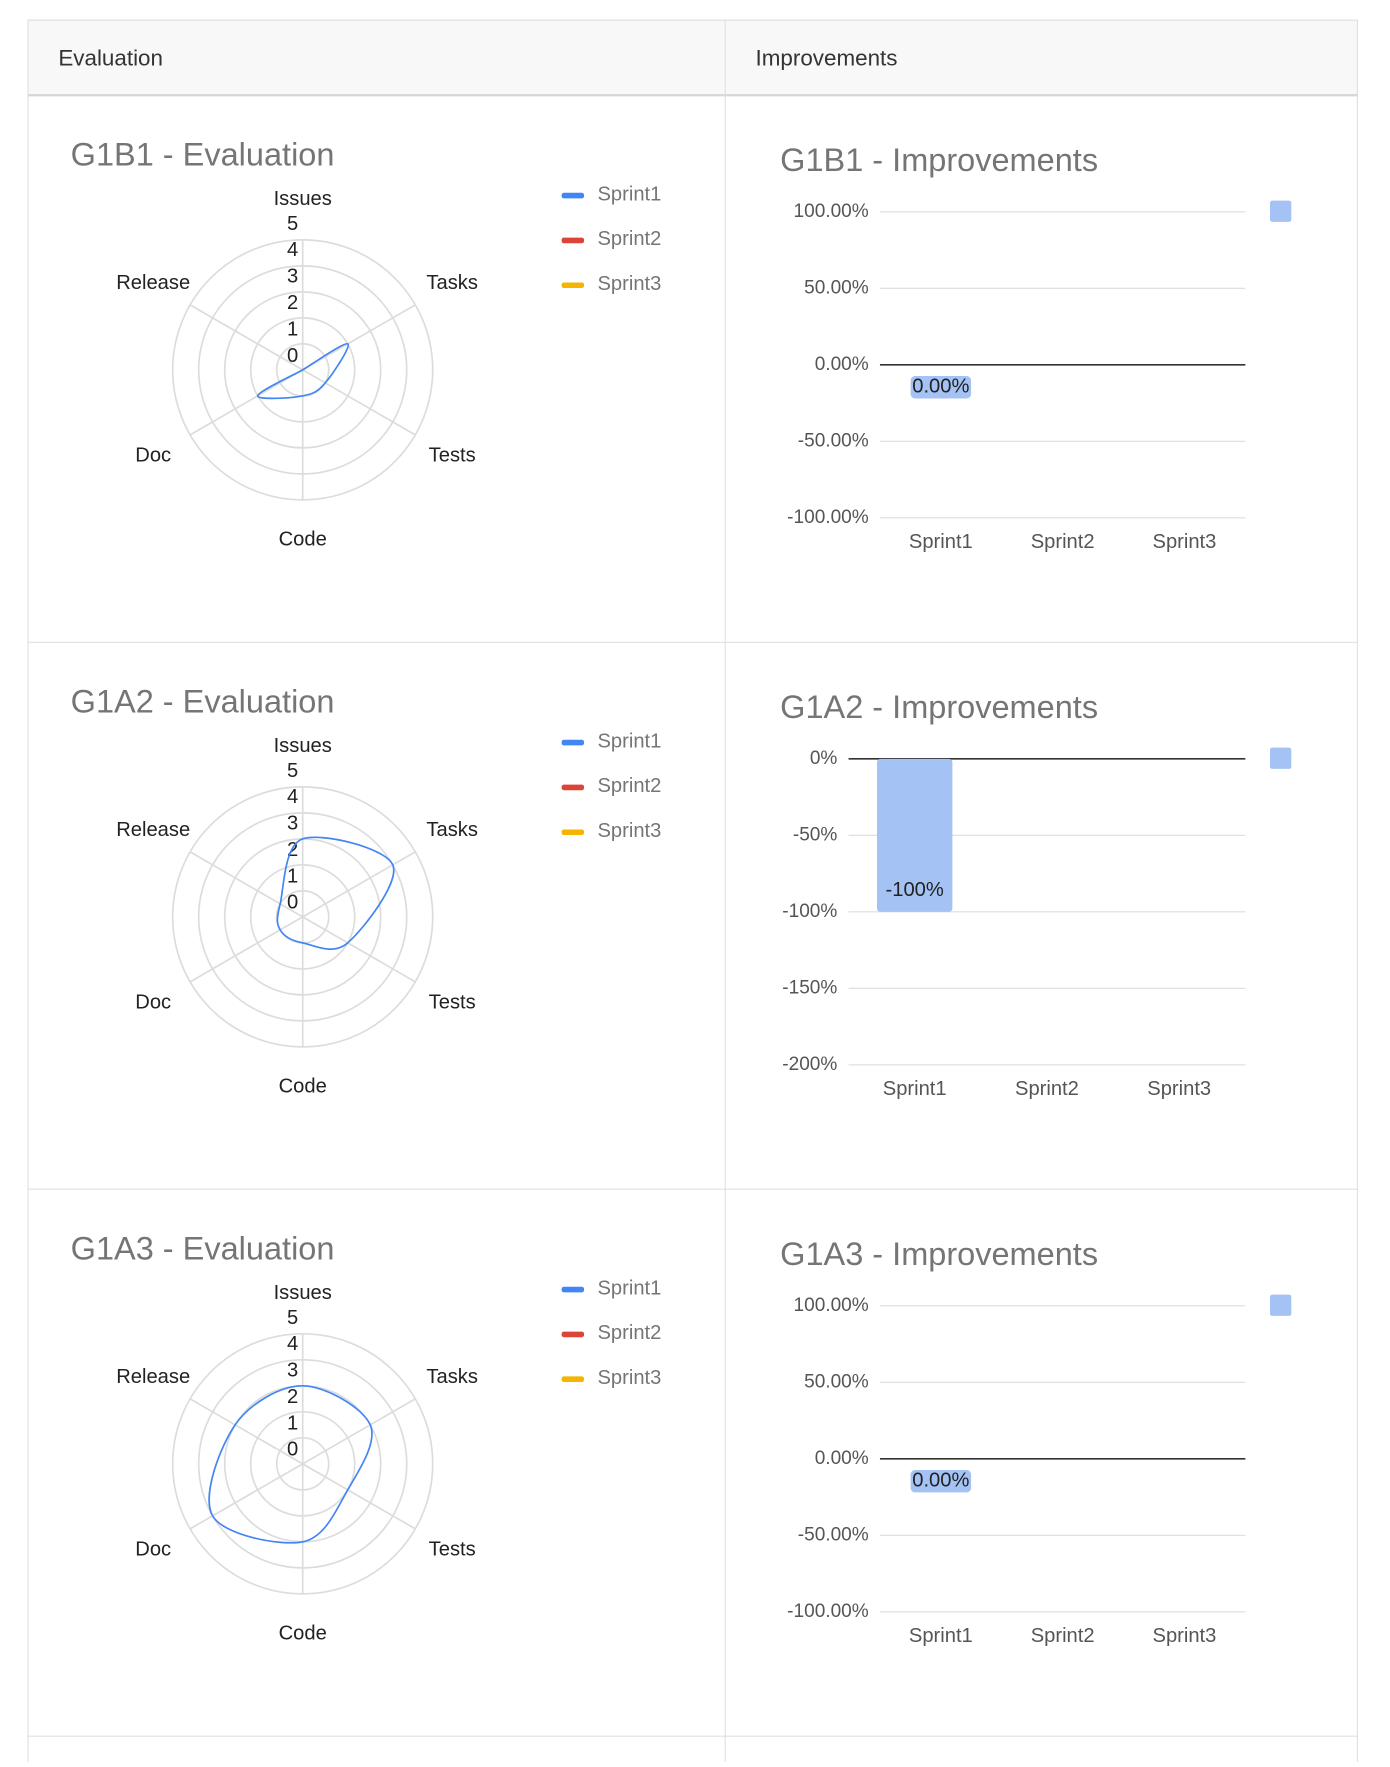  I want to click on y-tick-label: -150%, so click(809, 987).